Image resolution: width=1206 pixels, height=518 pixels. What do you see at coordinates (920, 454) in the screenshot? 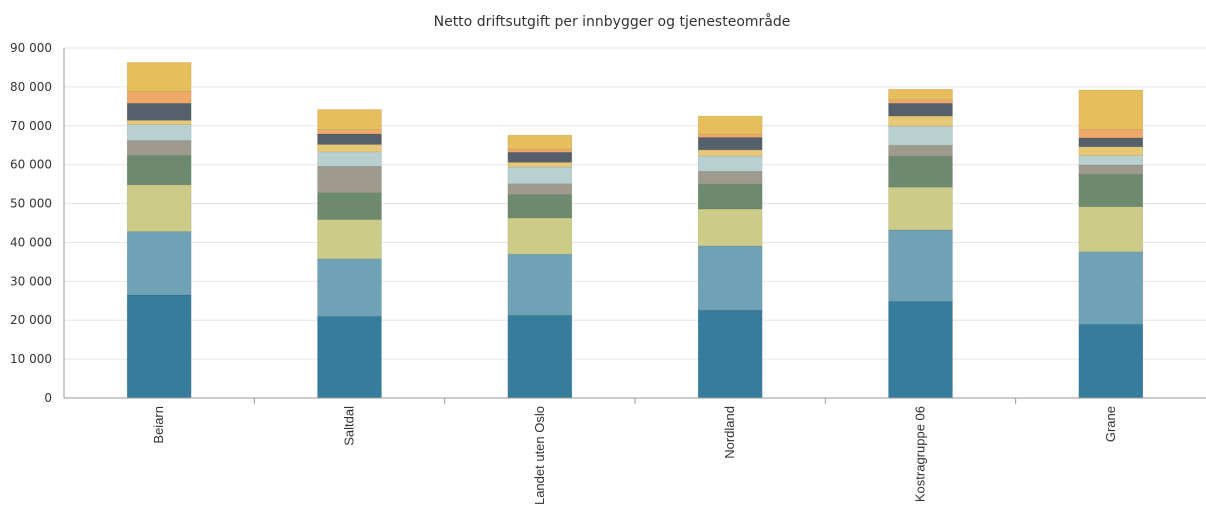
I see `x-tick-label: Kostragruppe 06` at bounding box center [920, 454].